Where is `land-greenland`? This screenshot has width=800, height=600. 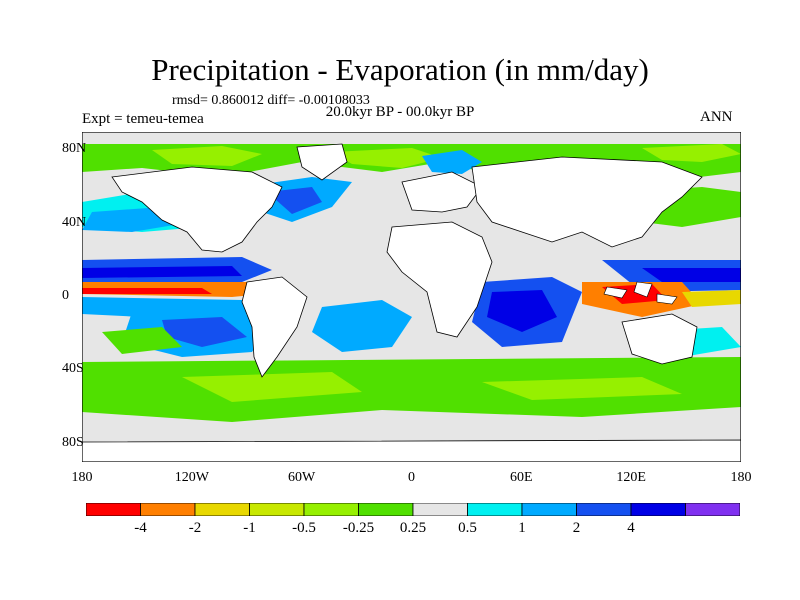
land-greenland is located at coordinates (322, 162).